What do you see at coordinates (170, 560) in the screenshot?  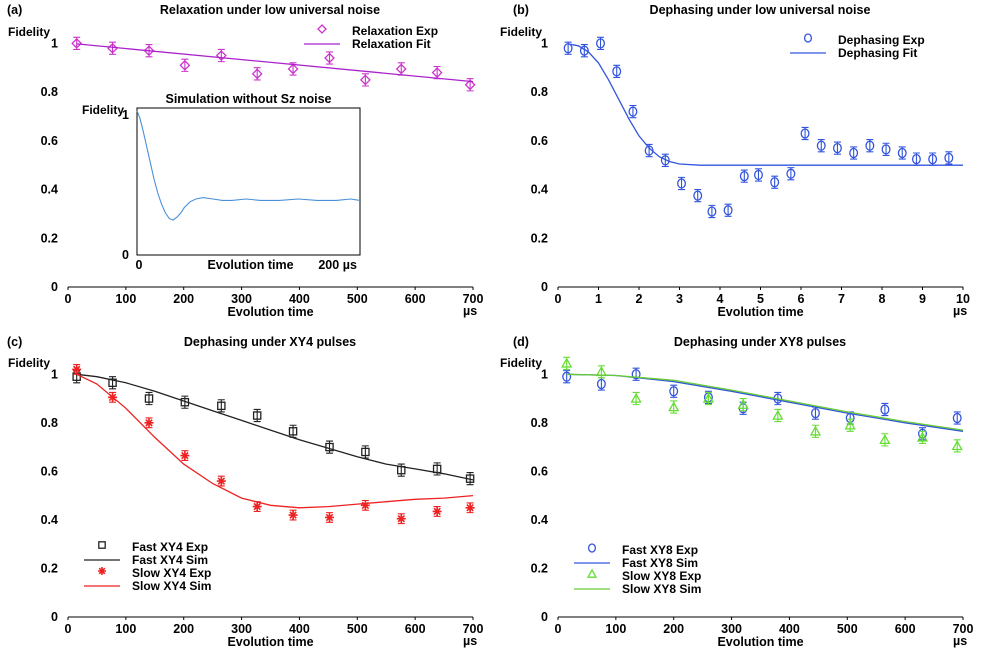 I see `legend-label: Fast XY4 Sim` at bounding box center [170, 560].